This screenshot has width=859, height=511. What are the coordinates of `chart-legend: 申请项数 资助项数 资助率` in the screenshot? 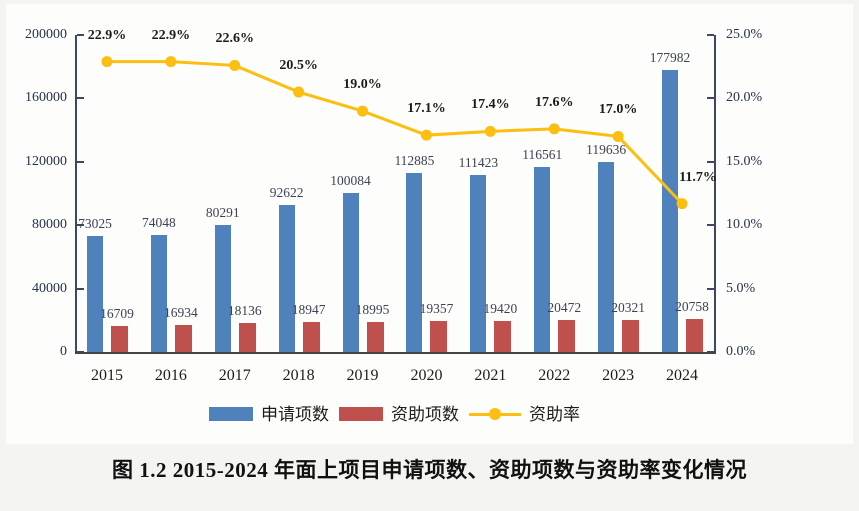 It's located at (394, 414).